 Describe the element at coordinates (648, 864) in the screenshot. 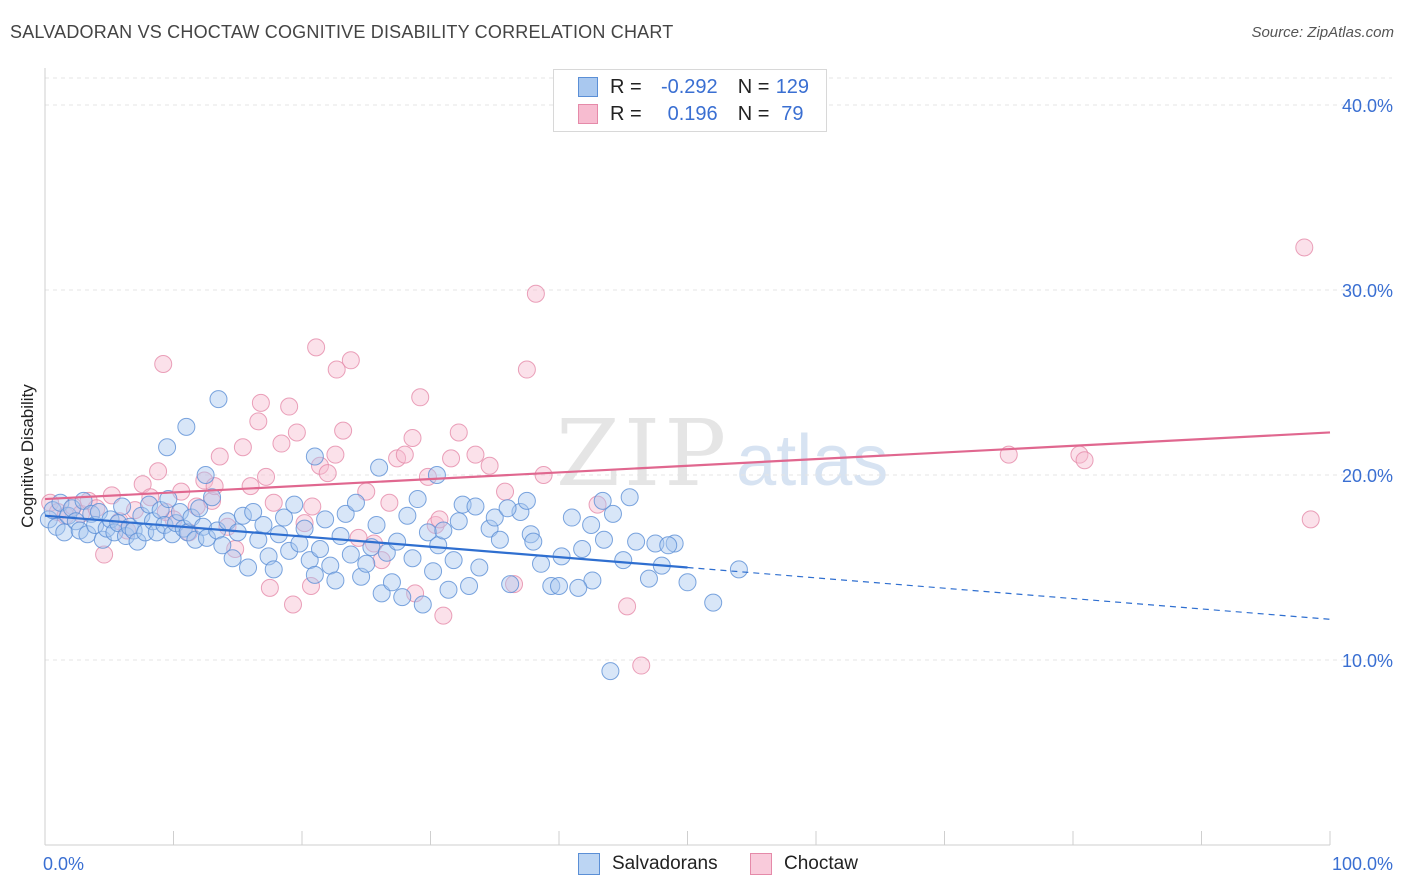

I see `bottom-legend-salvadorans: Salvadorans` at that location.